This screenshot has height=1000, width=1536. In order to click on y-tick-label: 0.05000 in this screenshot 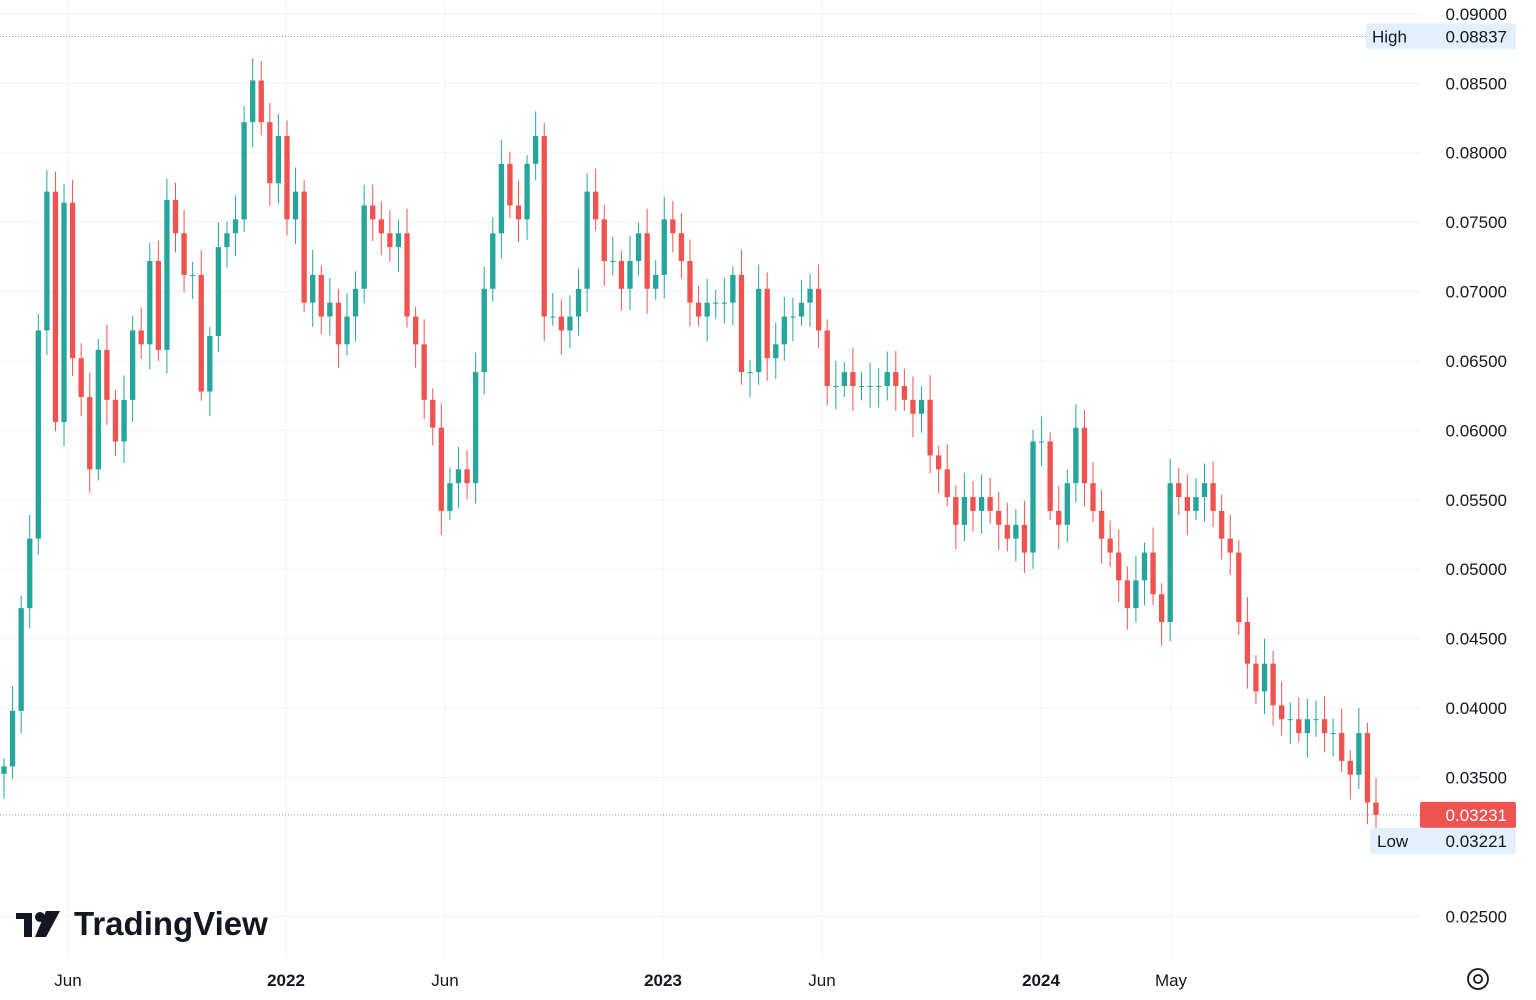, I will do `click(1476, 569)`.